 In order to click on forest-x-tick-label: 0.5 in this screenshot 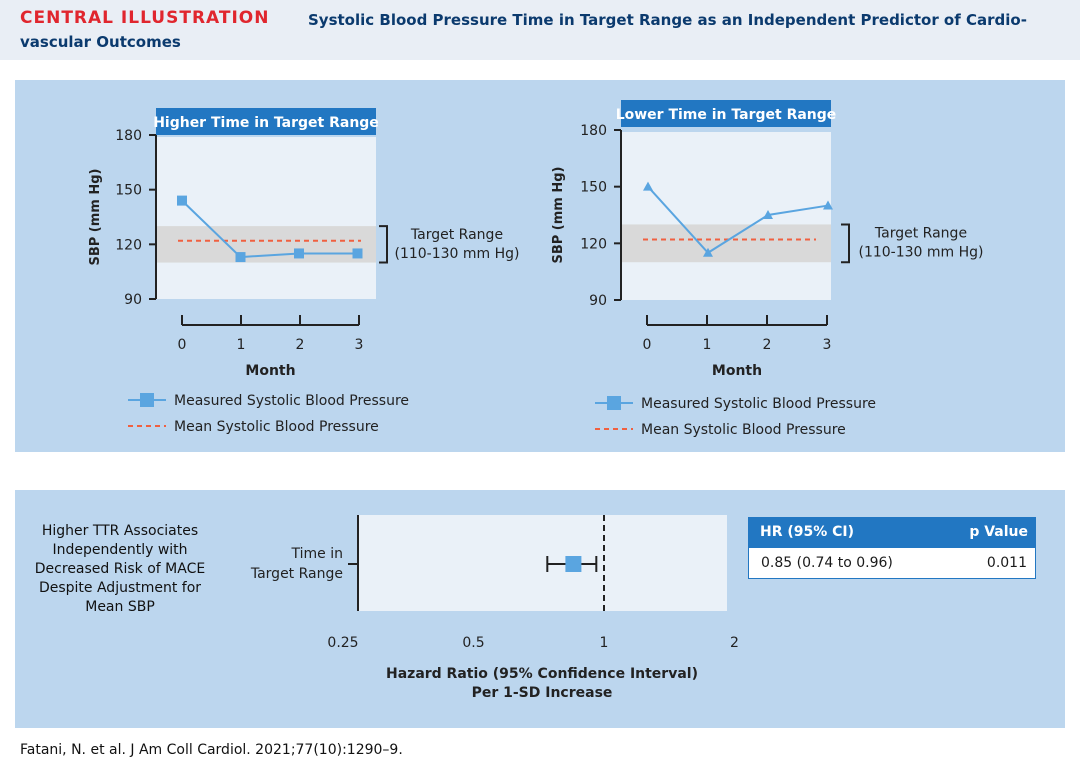, I will do `click(473, 643)`.